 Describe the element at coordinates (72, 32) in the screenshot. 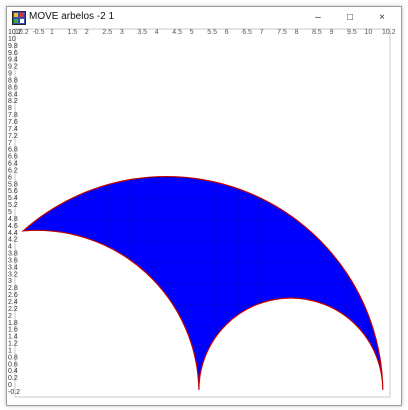

I see `x-tick-label: 1.5` at that location.